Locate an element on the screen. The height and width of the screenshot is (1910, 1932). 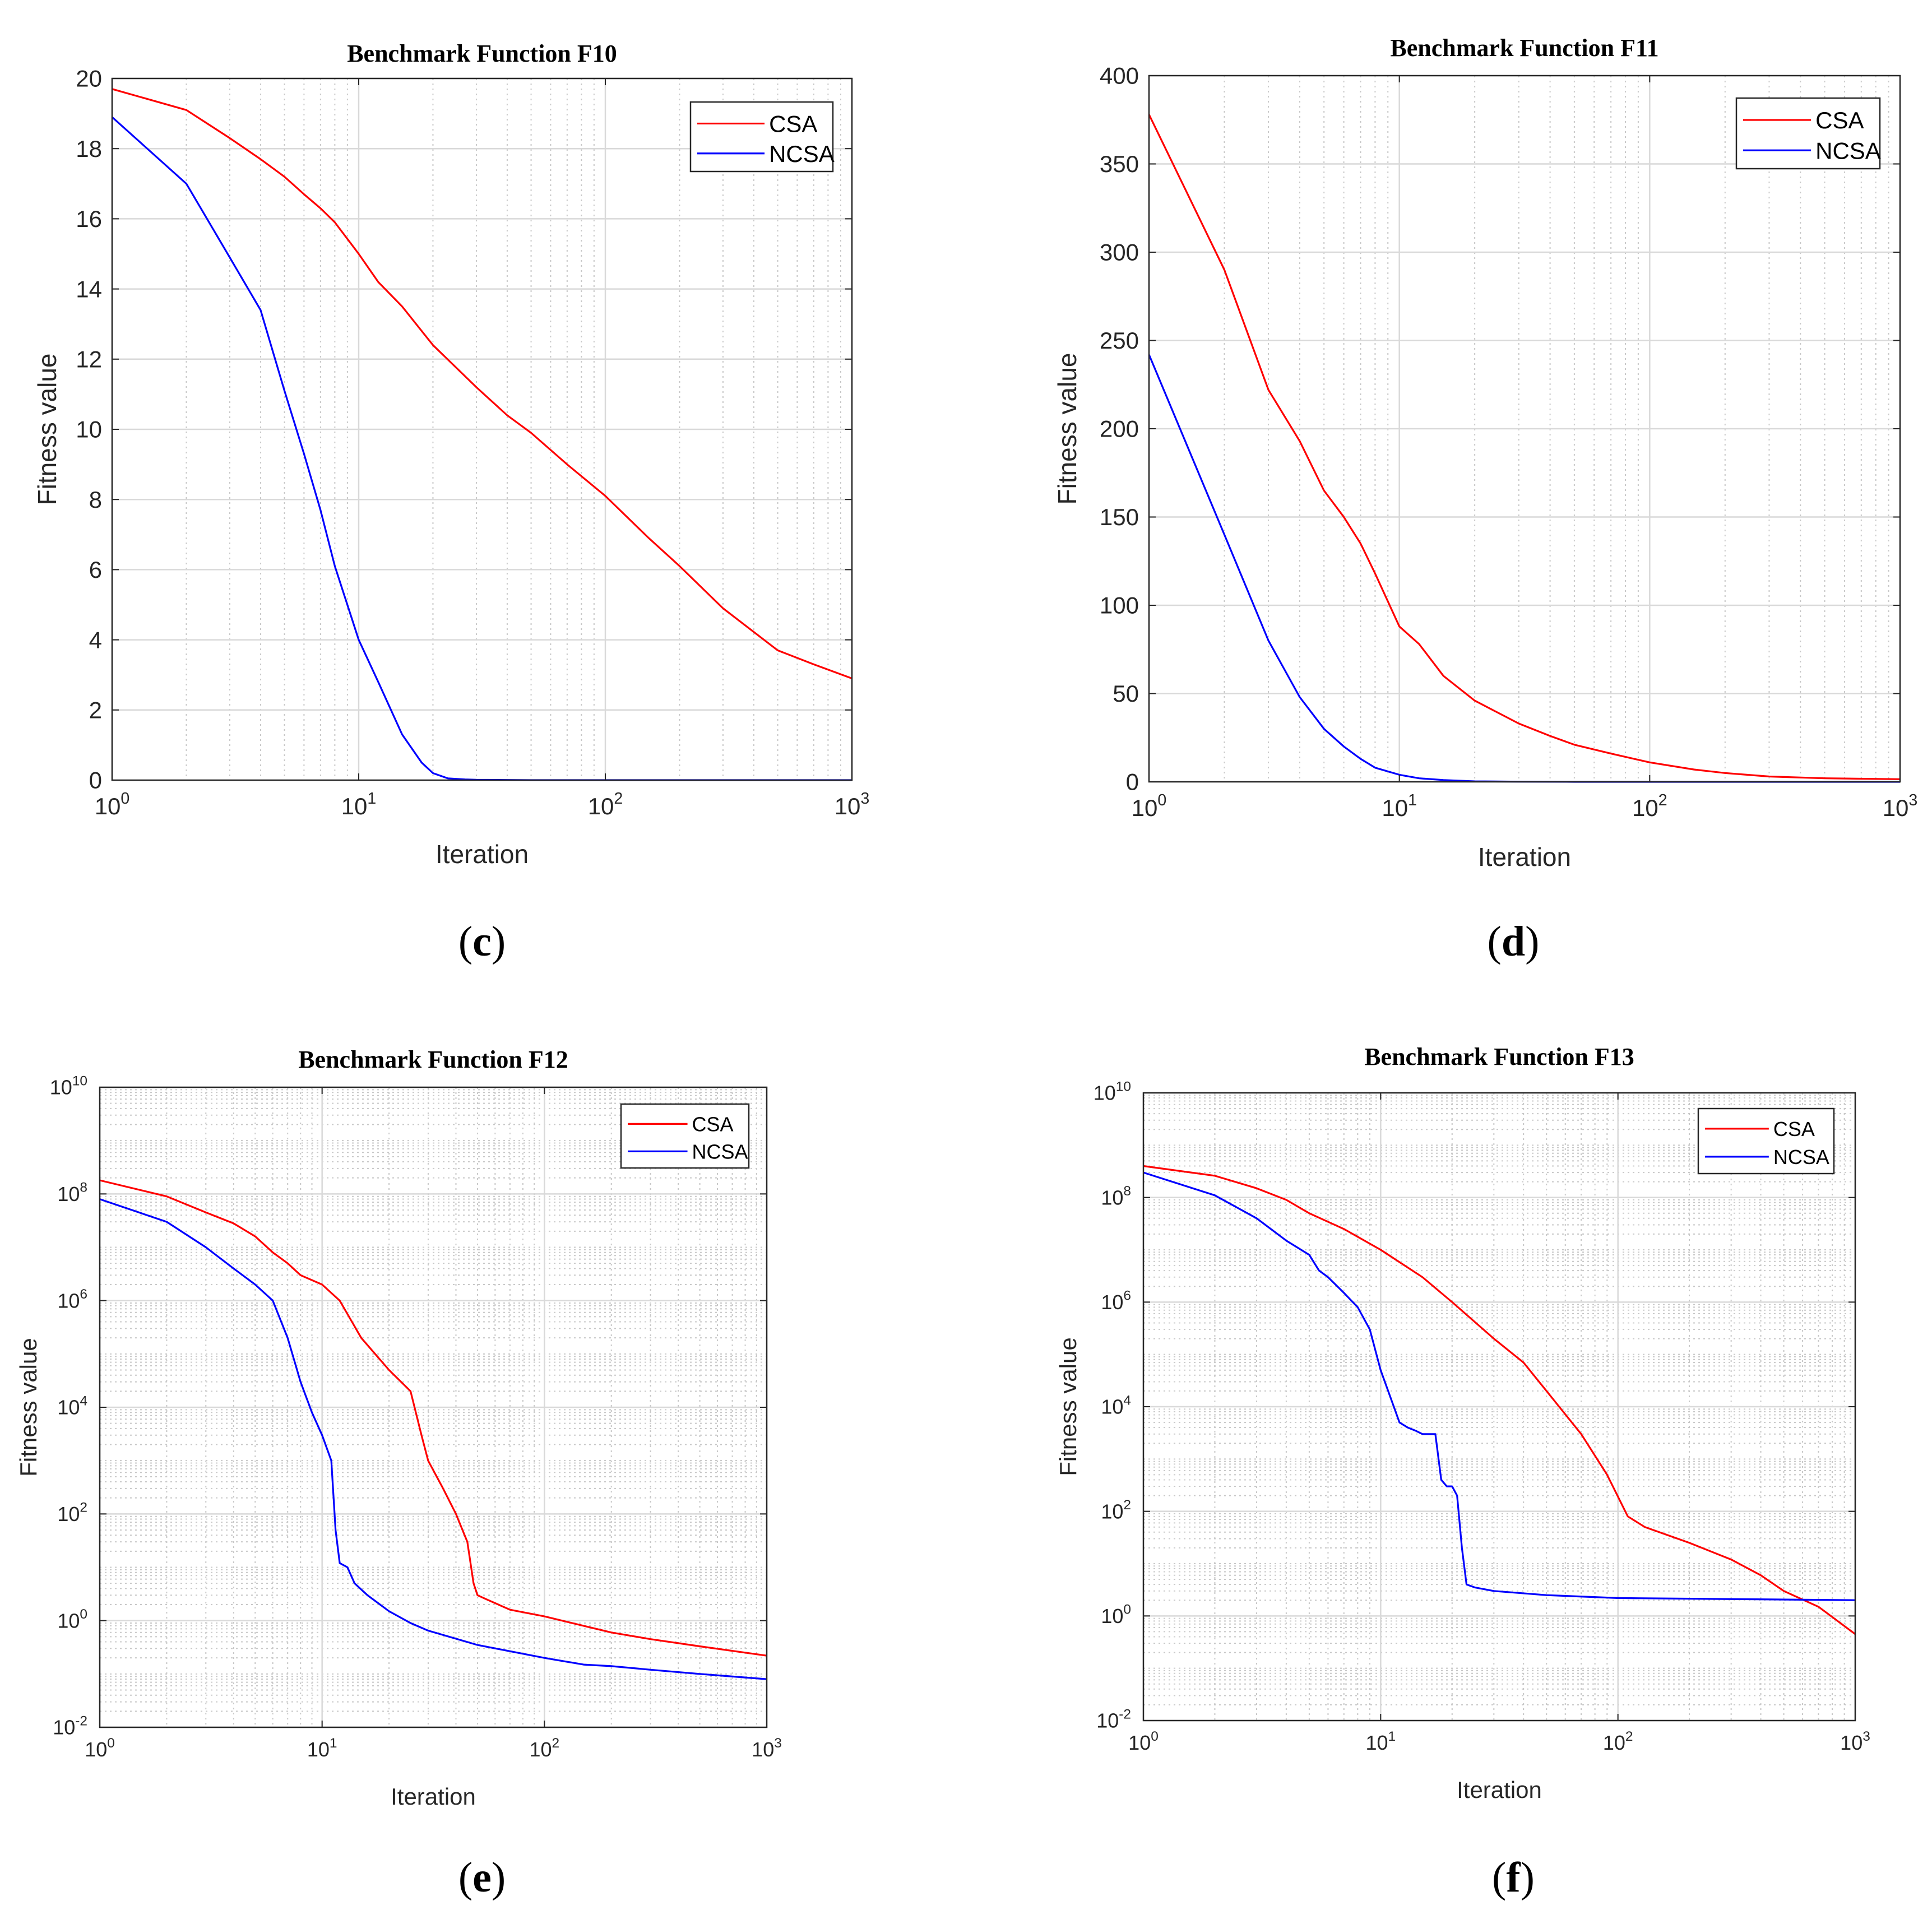
chart-title: Benchmark Function F13 is located at coordinates (1499, 1056).